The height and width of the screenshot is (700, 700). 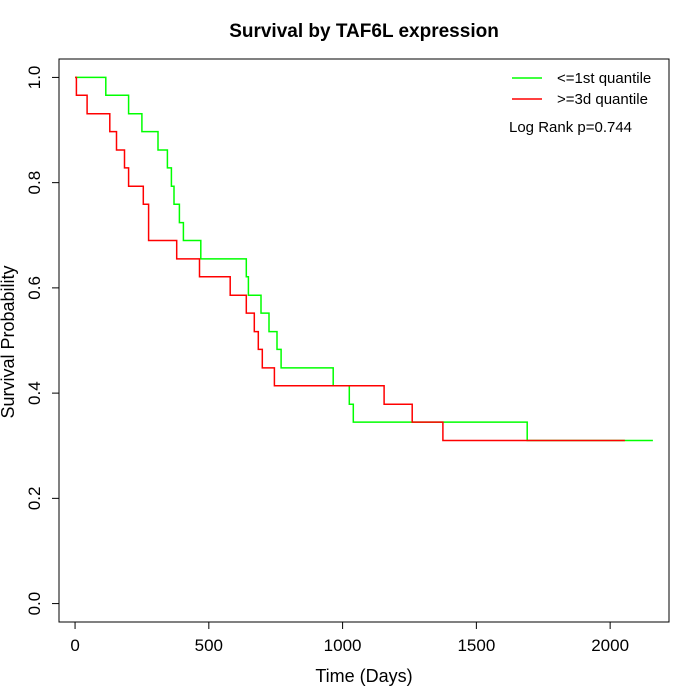 I want to click on x-tick-label: 1000, so click(x=343, y=645).